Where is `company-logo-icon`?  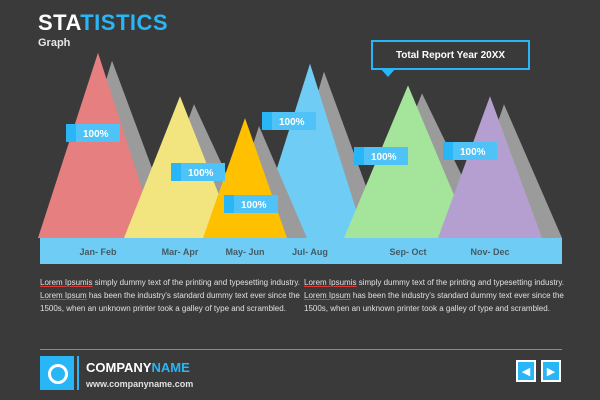 company-logo-icon is located at coordinates (57, 373).